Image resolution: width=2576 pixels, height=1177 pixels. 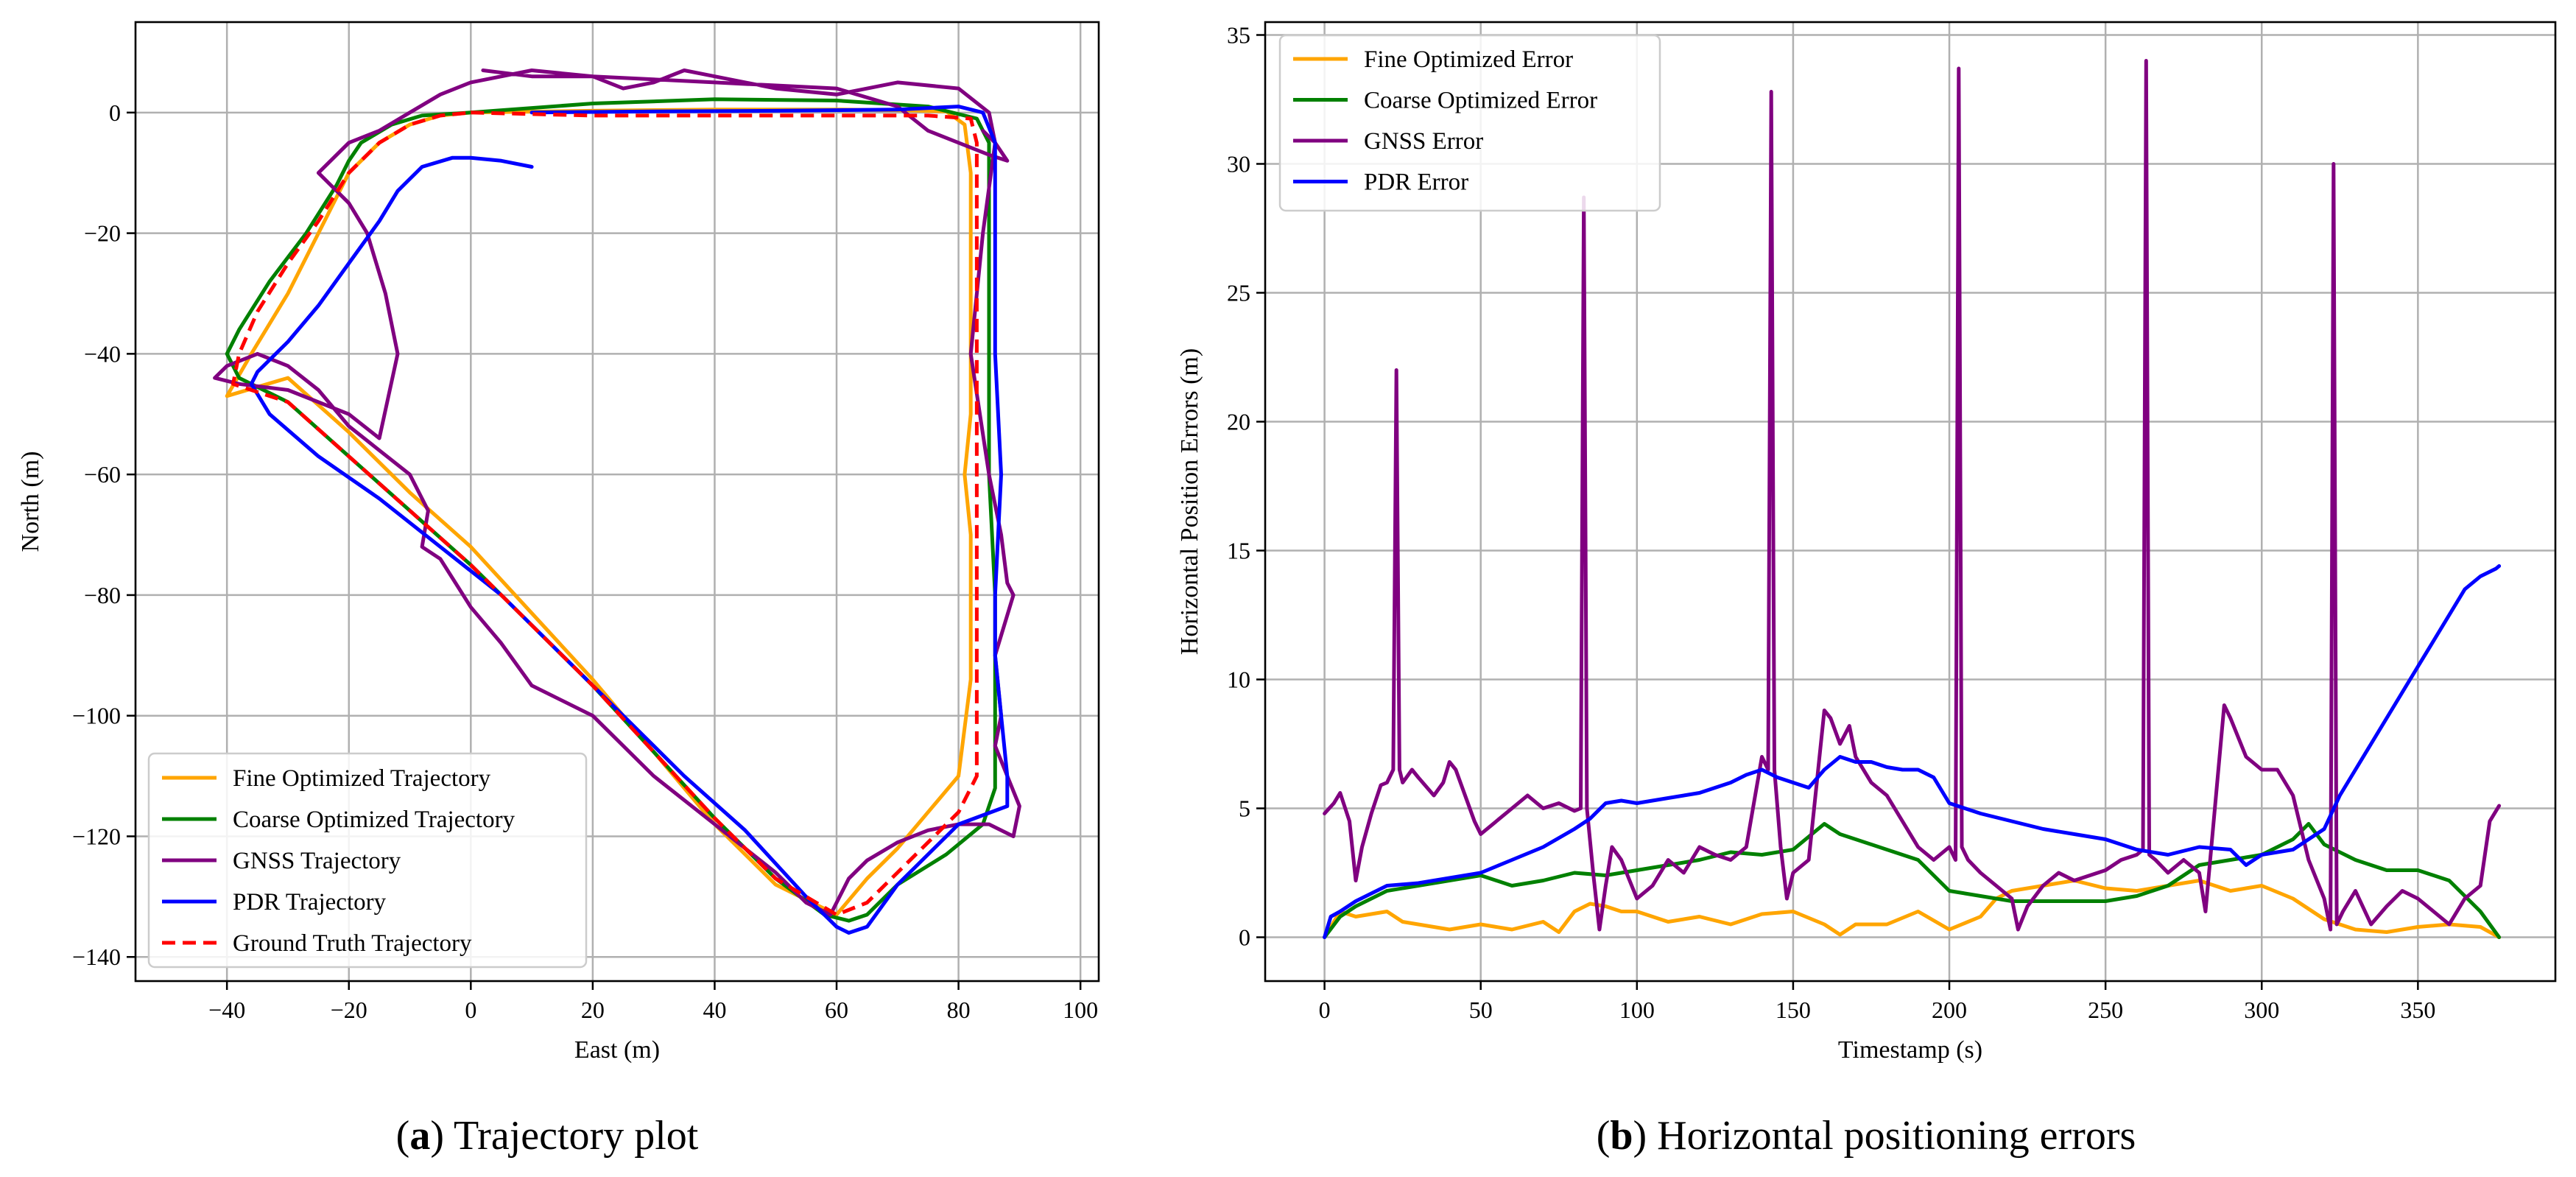 What do you see at coordinates (317, 861) in the screenshot?
I see `gnss-trajectory-legend-label: GNSS Trajectory` at bounding box center [317, 861].